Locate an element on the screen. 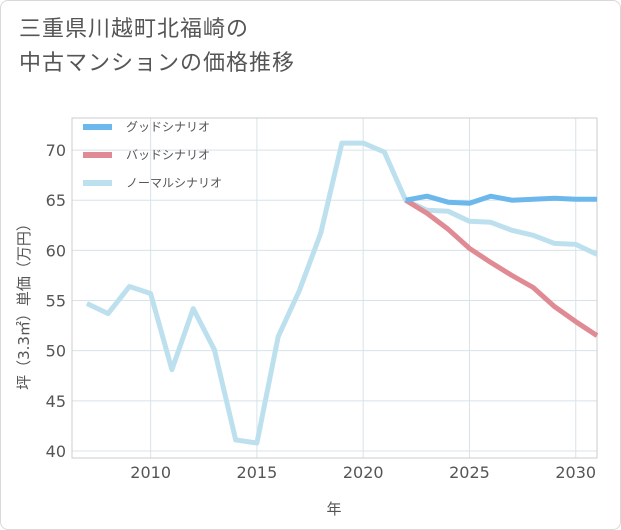  y-tick-label: 40 is located at coordinates (56, 451).